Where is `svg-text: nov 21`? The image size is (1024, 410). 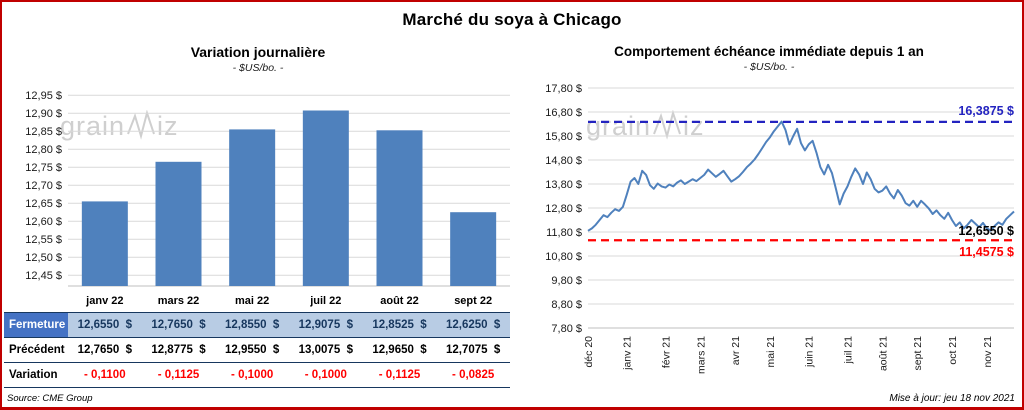
svg-text: nov 21 is located at coordinates (988, 352).